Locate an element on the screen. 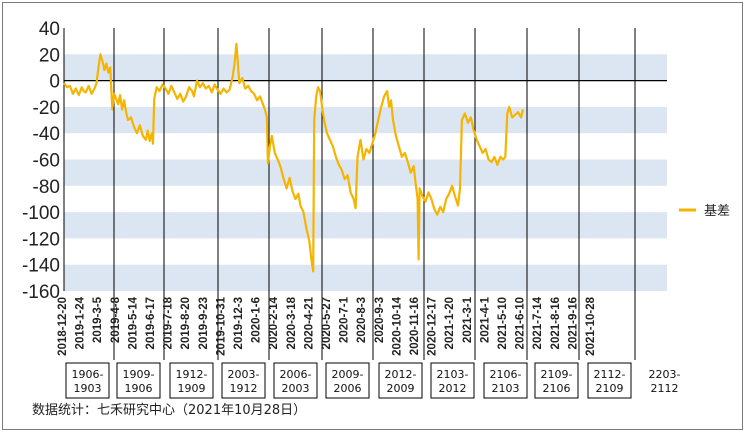  x-tick-label: 2021-6-10 is located at coordinates (521, 323).